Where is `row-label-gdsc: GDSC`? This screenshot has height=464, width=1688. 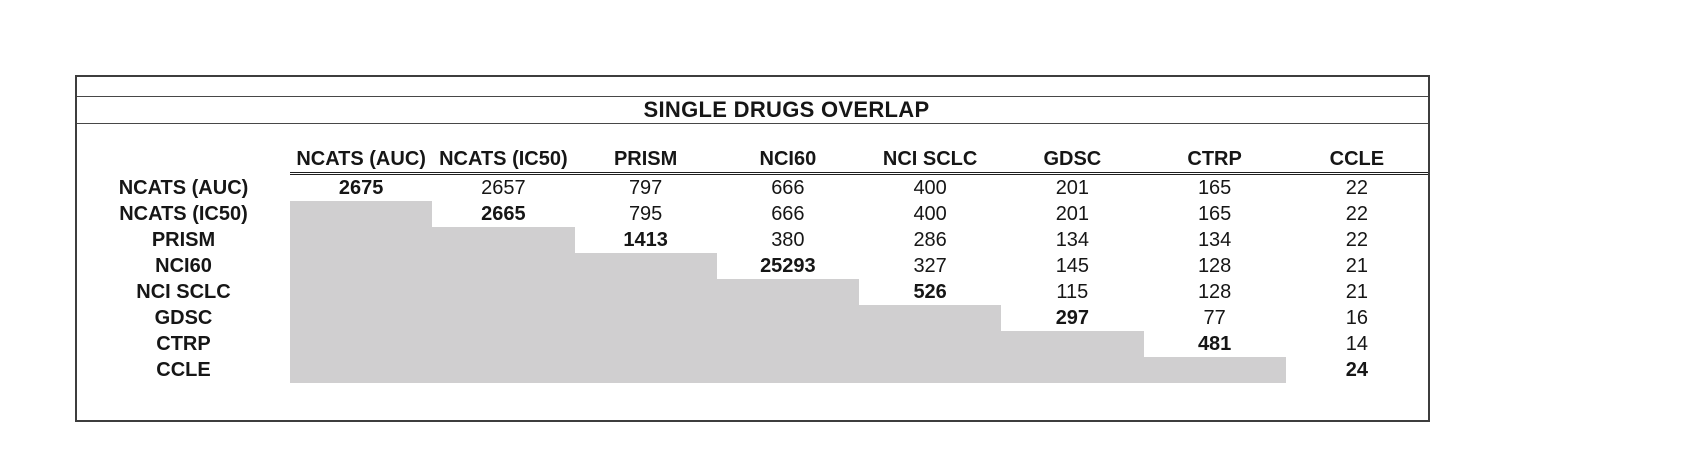 row-label-gdsc: GDSC is located at coordinates (183, 318).